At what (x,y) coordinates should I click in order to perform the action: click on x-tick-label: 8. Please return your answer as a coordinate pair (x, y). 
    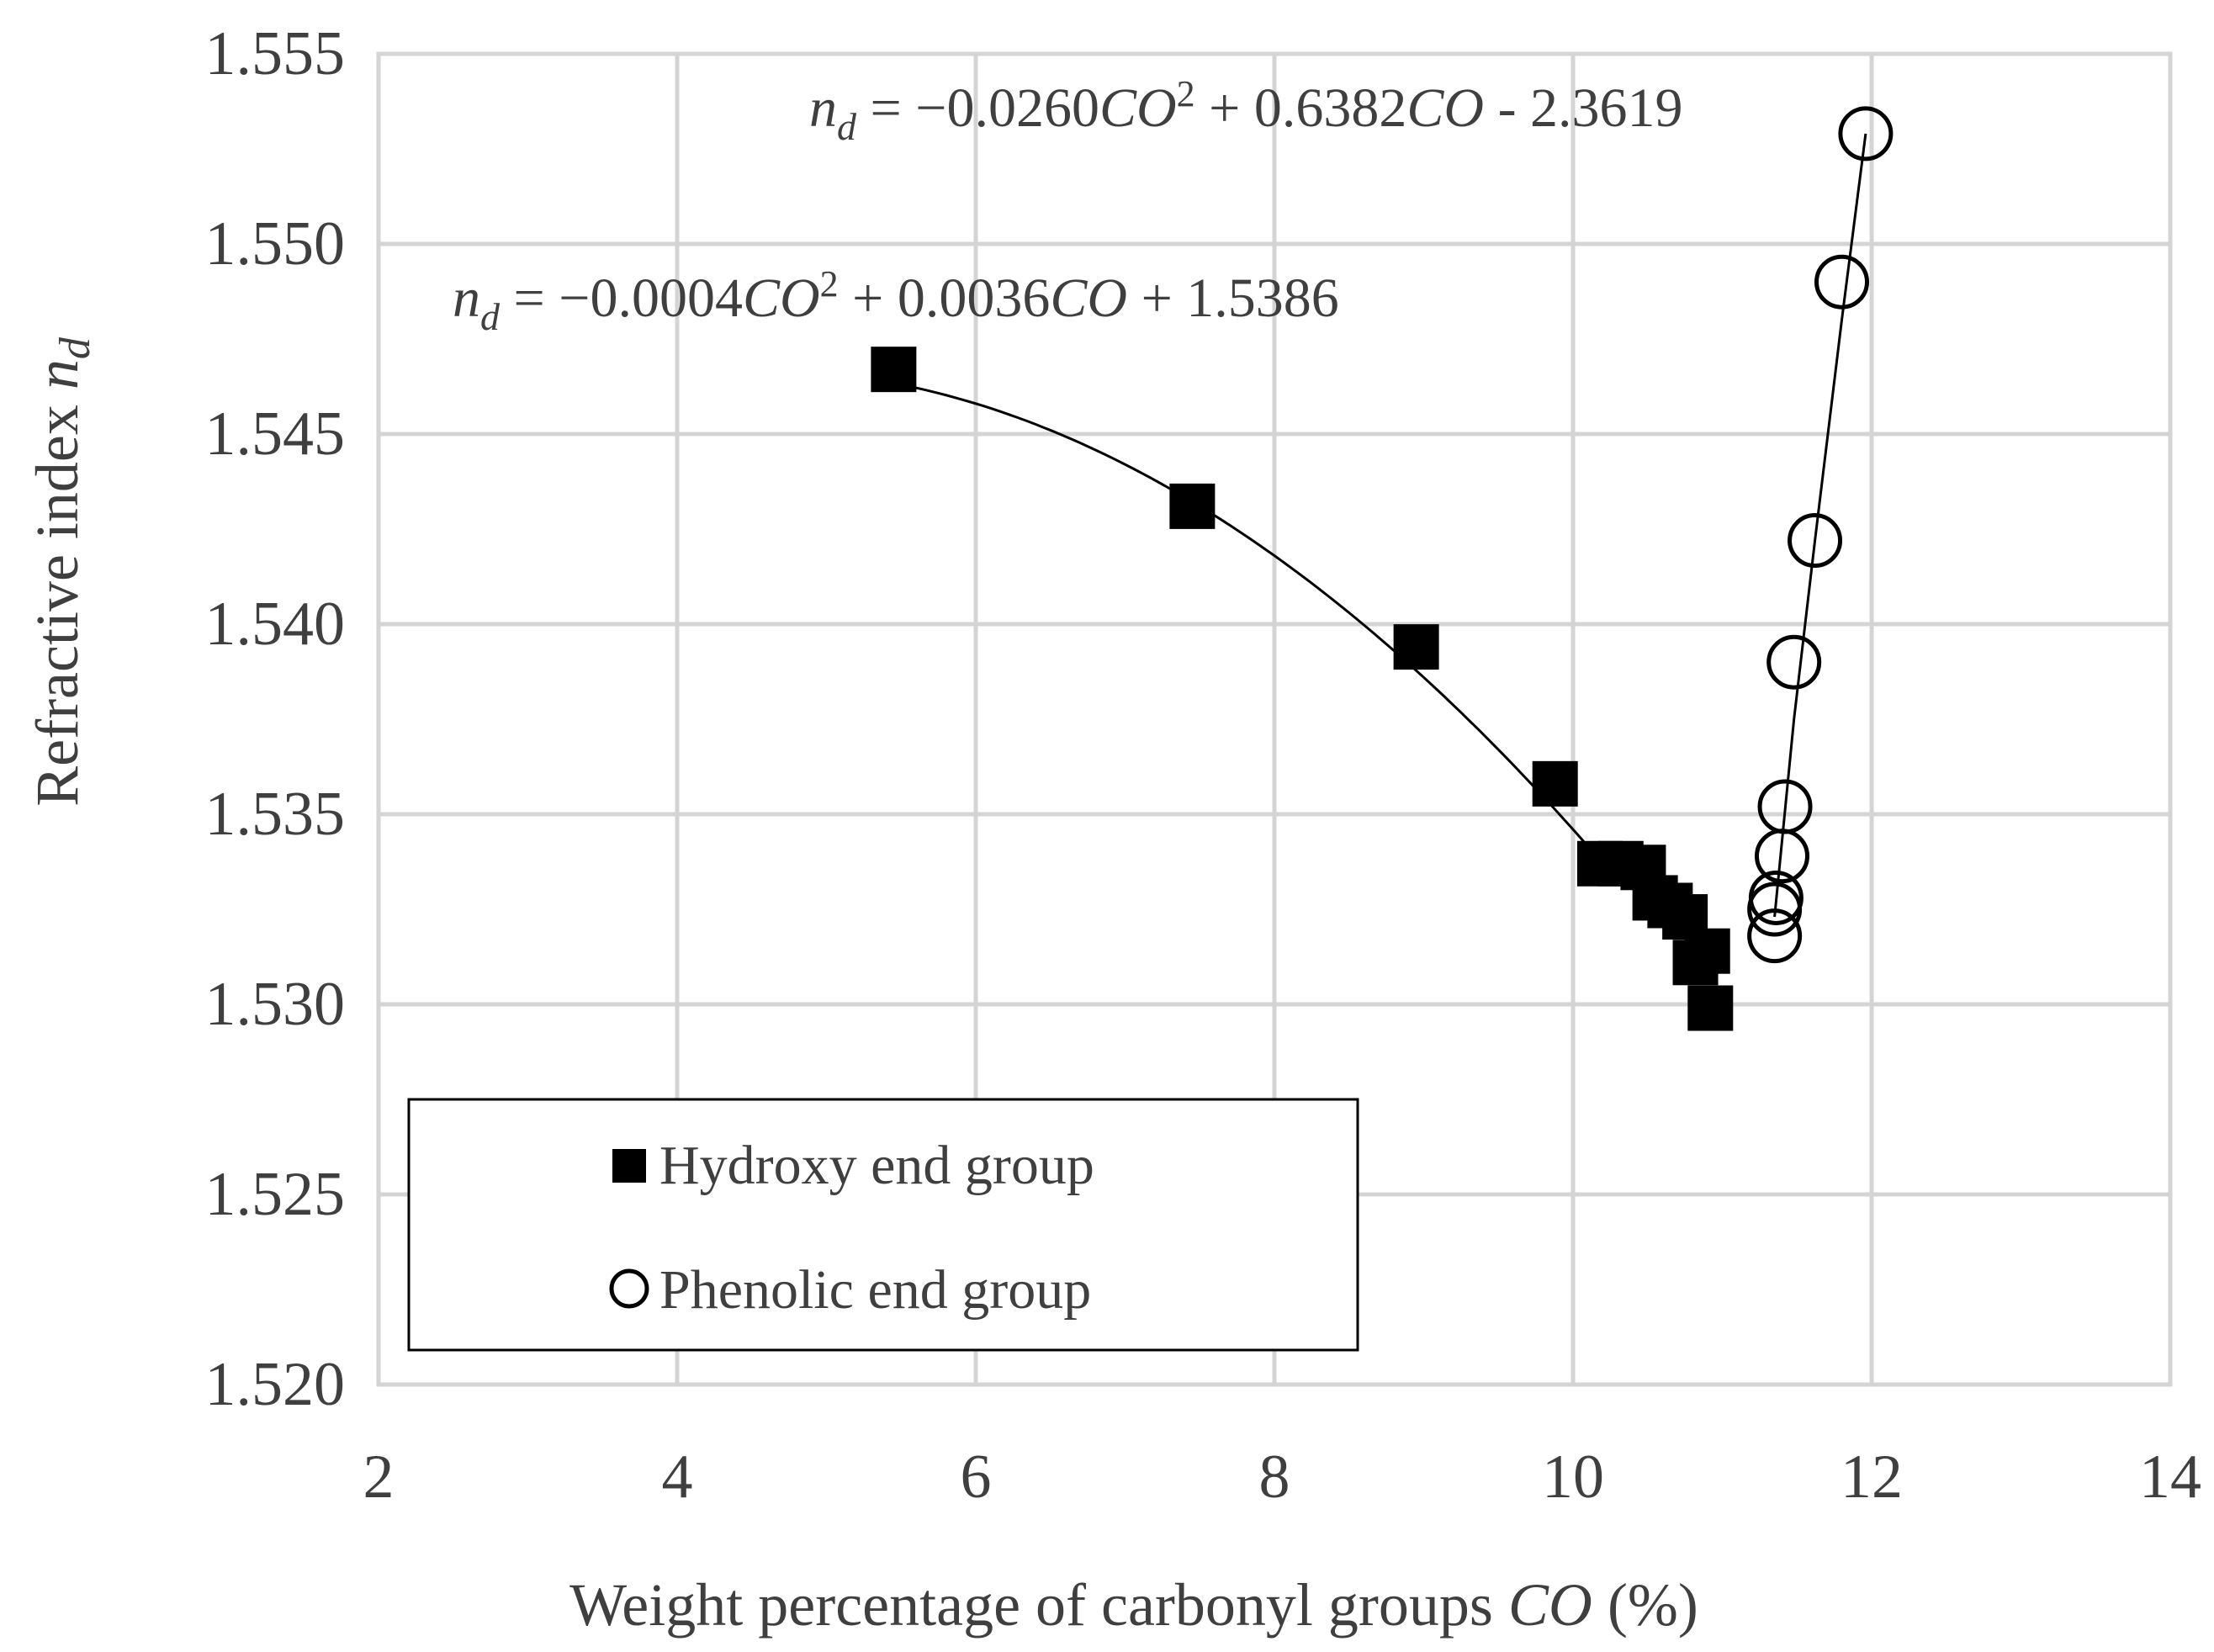
    Looking at the image, I should click on (1274, 1477).